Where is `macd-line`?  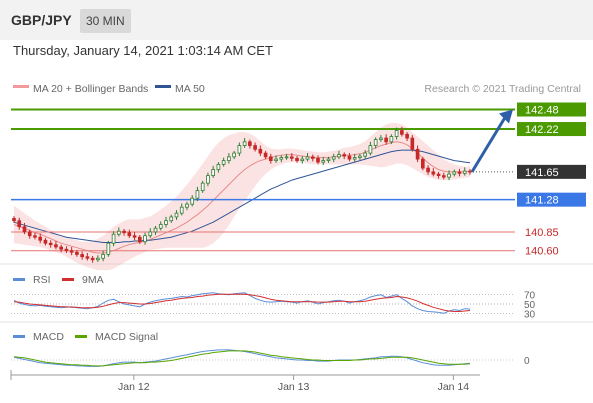 macd-line is located at coordinates (242, 358).